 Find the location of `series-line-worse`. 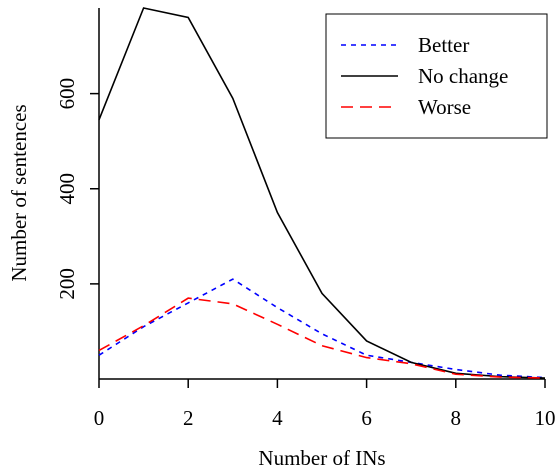

series-line-worse is located at coordinates (322, 338).